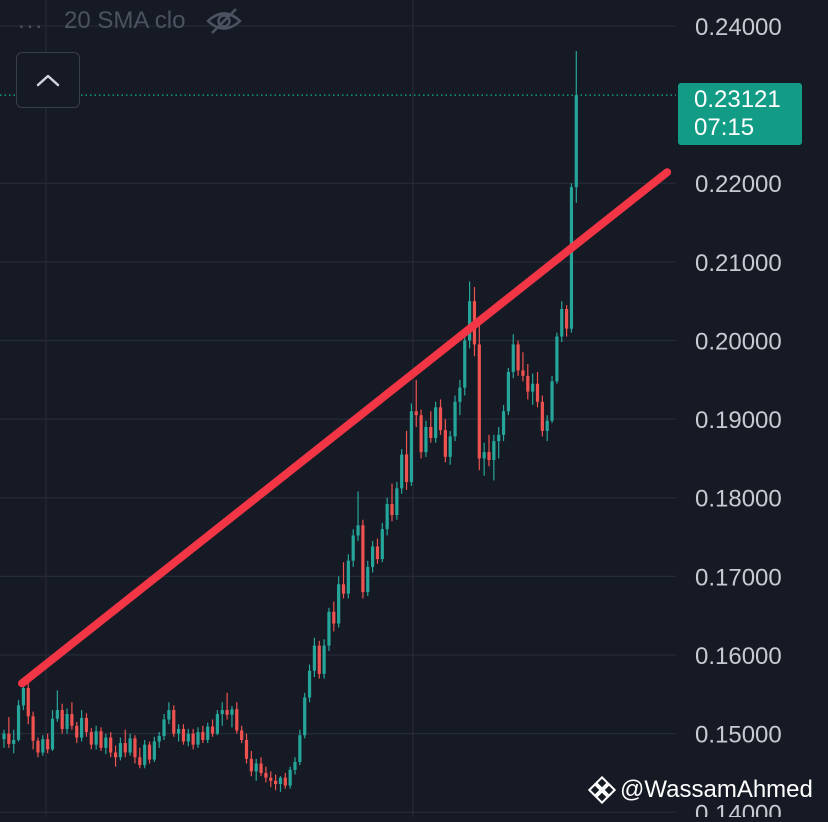 The height and width of the screenshot is (822, 828). I want to click on candle-countdown: 07:15, so click(724, 127).